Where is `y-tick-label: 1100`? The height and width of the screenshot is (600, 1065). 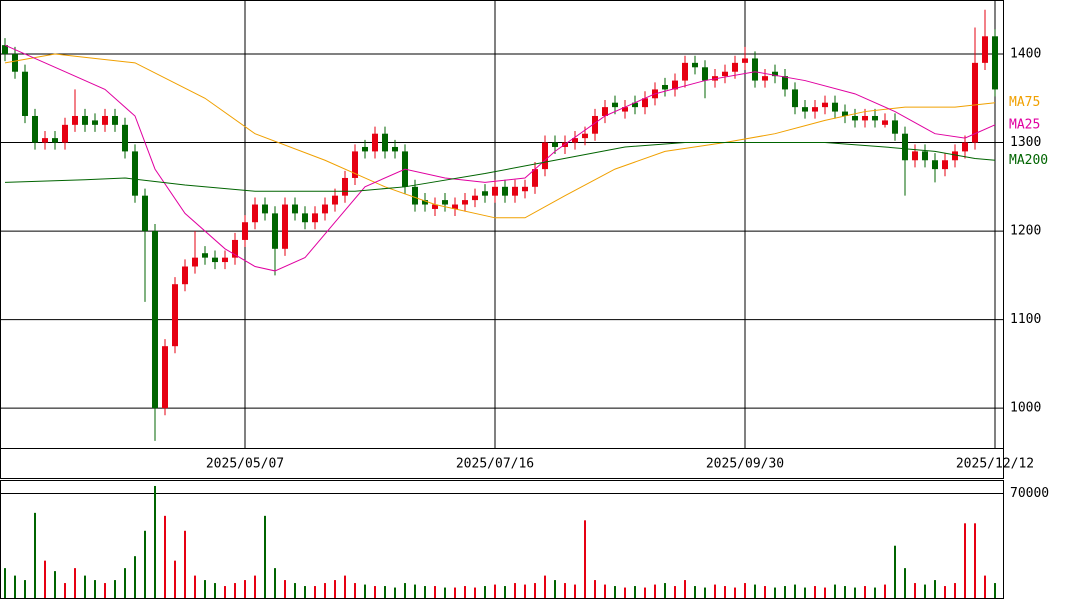 y-tick-label: 1100 is located at coordinates (1025, 319).